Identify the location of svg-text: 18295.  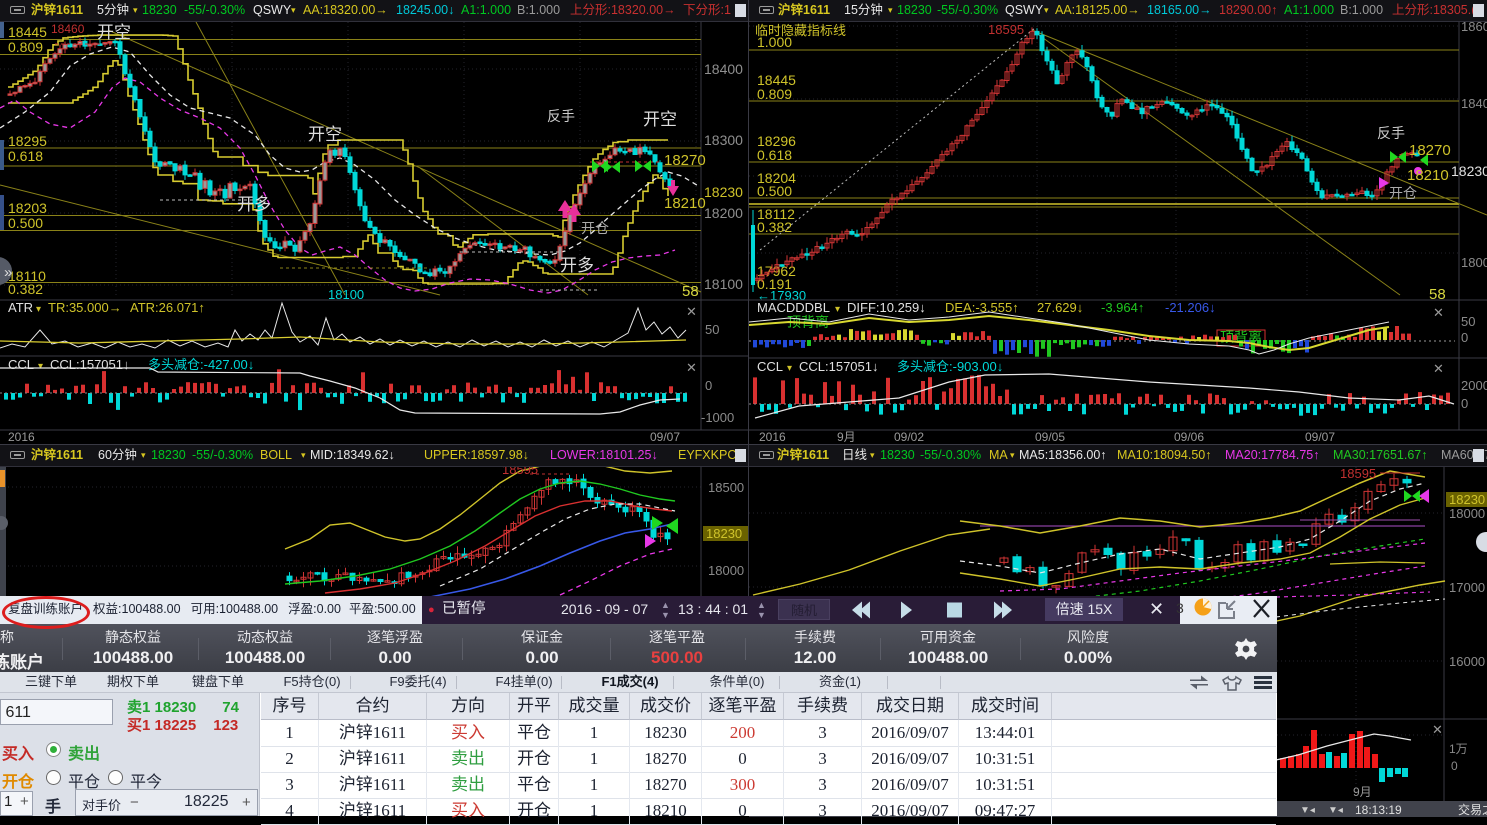
(27, 141).